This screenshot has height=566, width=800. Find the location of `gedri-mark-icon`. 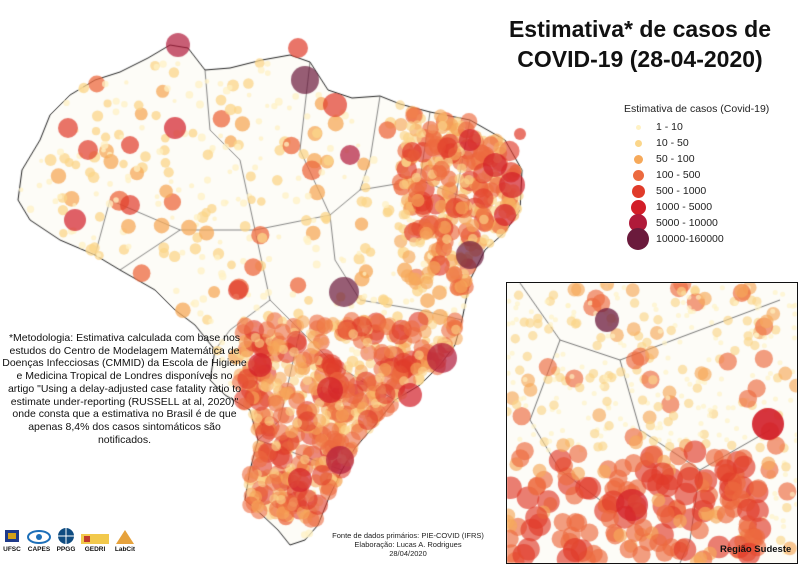

gedri-mark-icon is located at coordinates (95, 539).